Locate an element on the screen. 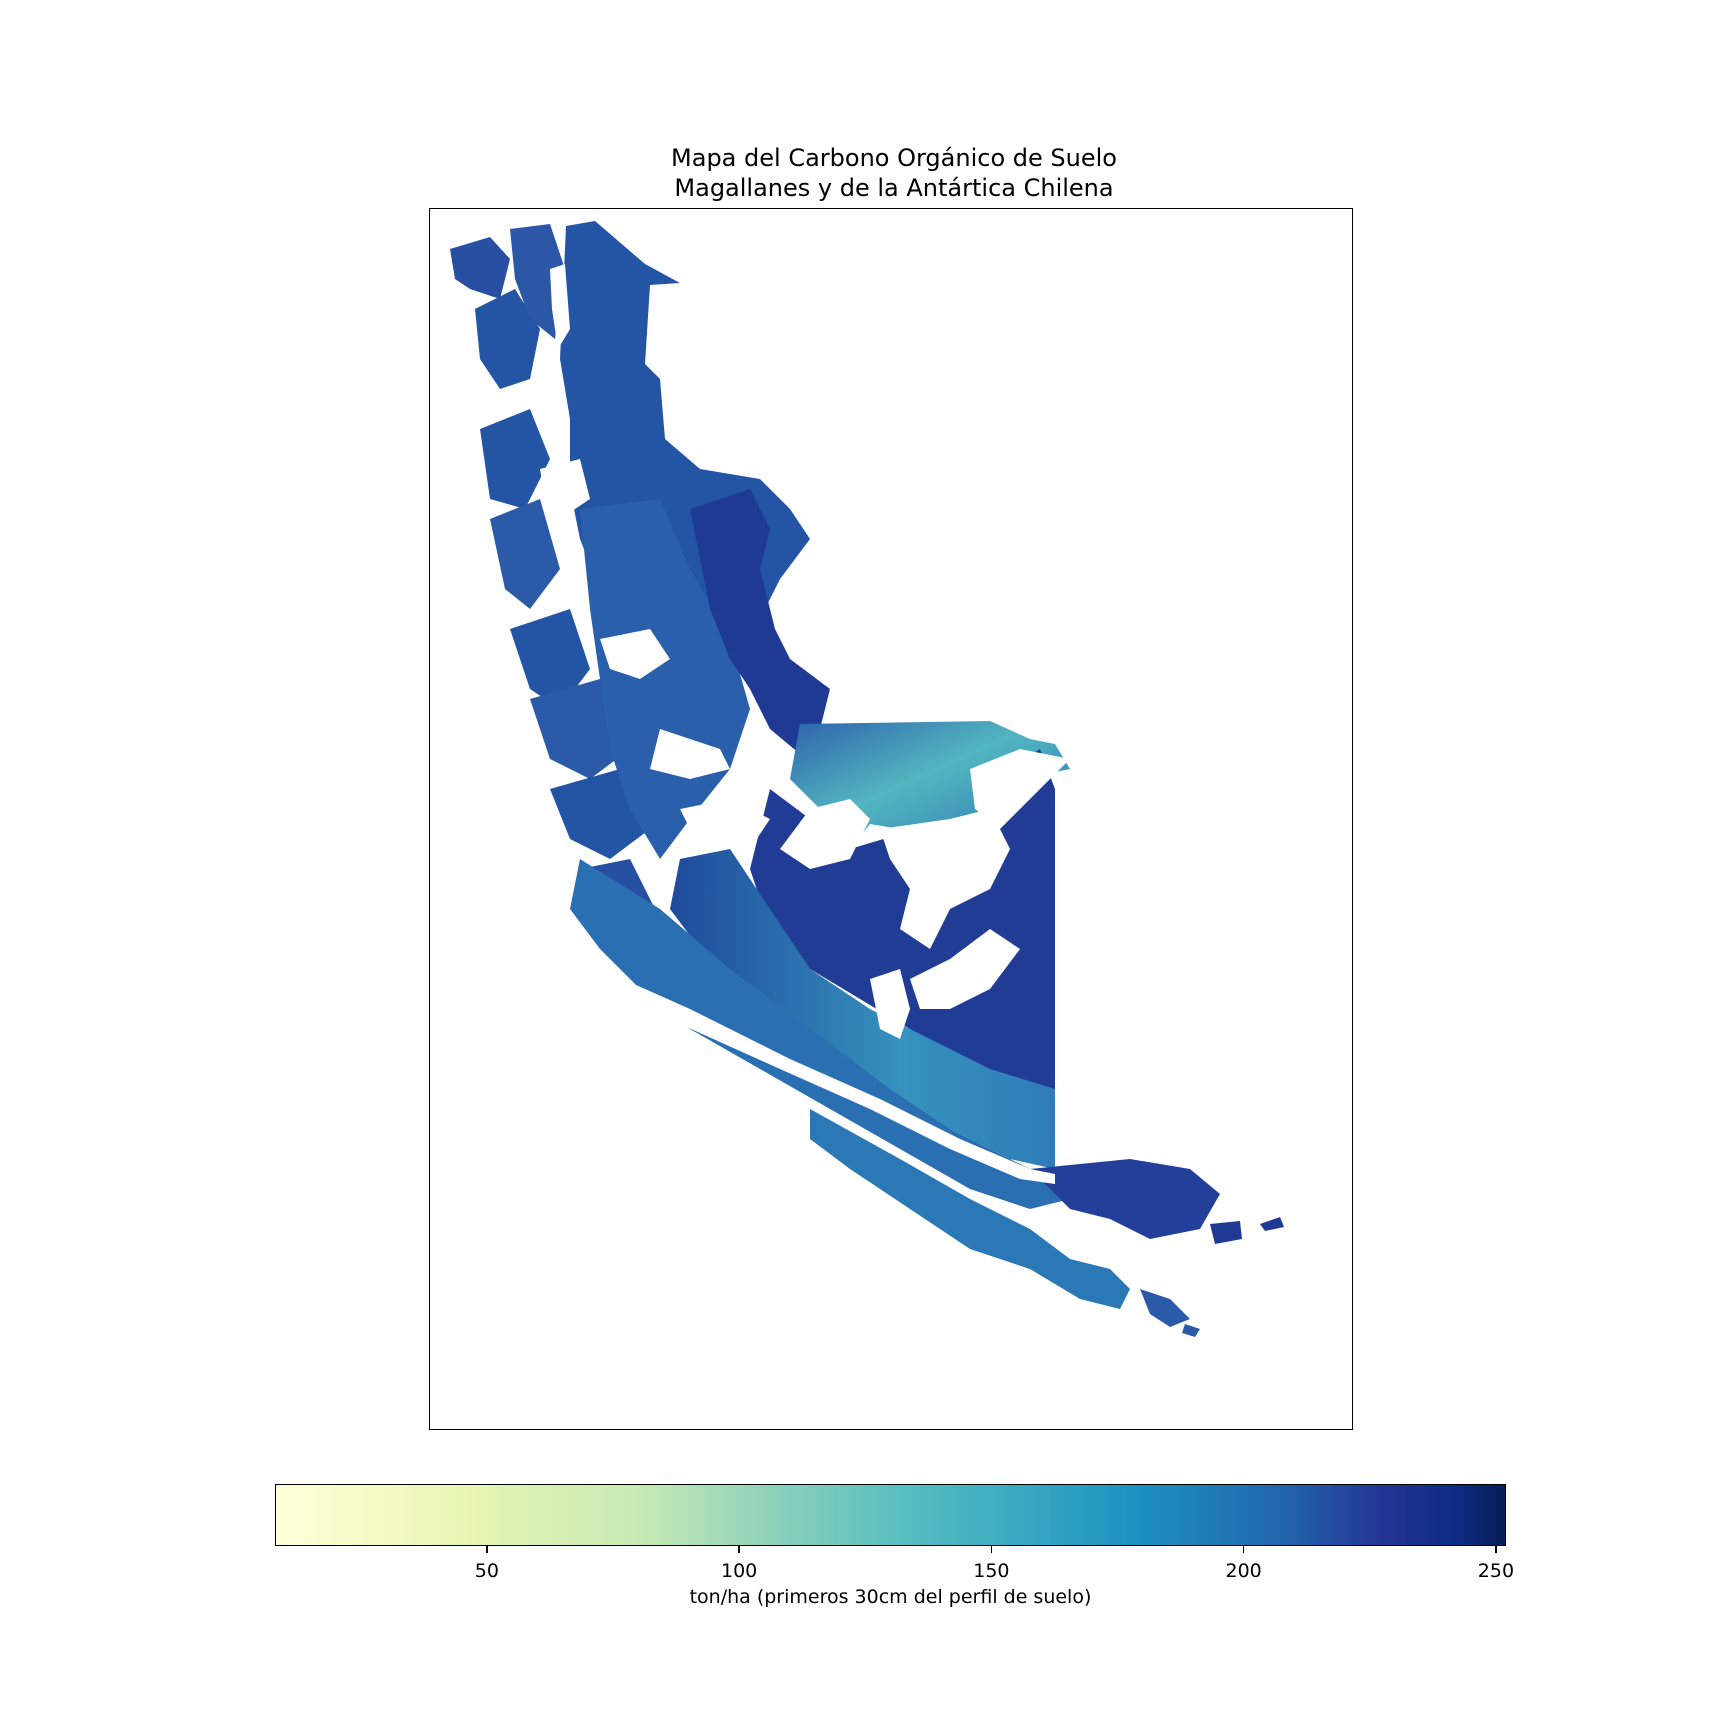 The width and height of the screenshot is (1728, 1728). channel-skyring-sound is located at coordinates (945, 879).